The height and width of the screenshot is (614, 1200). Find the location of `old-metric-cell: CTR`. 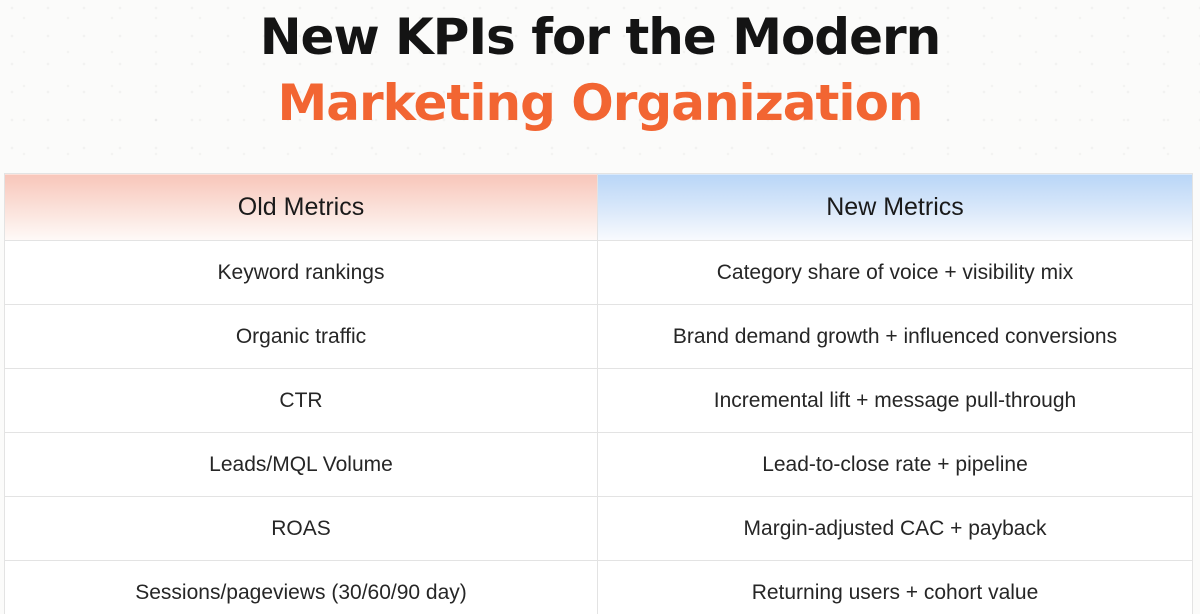

old-metric-cell: CTR is located at coordinates (301, 400).